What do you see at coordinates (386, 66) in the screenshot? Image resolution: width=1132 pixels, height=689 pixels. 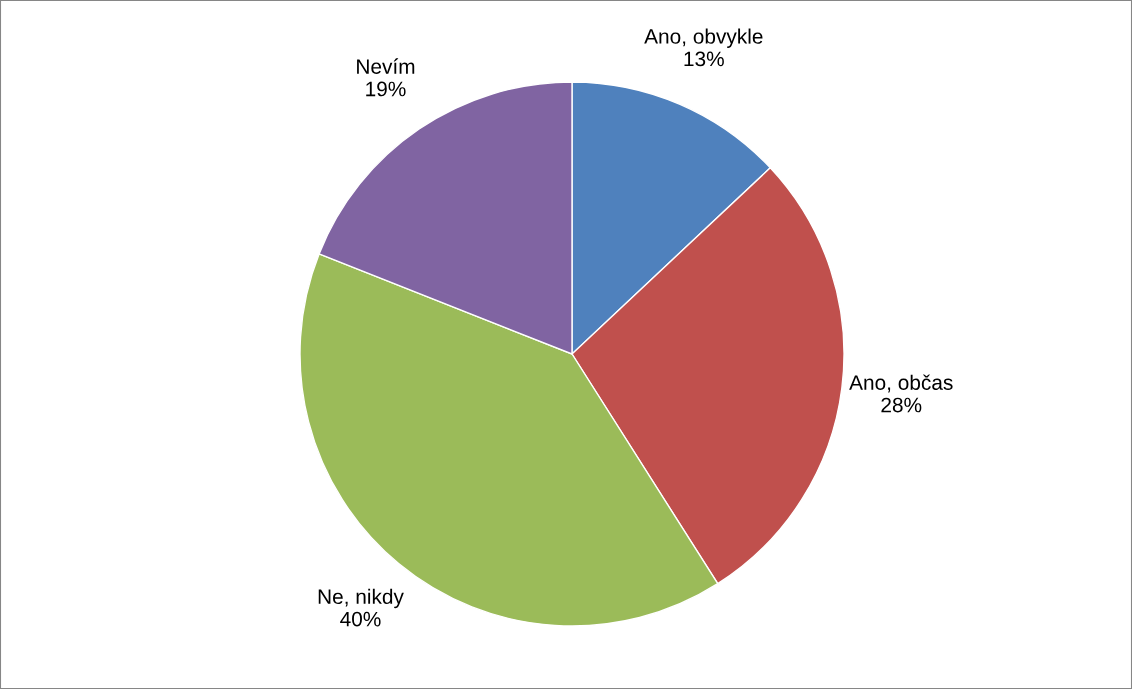 I see `slice-label: Nevím` at bounding box center [386, 66].